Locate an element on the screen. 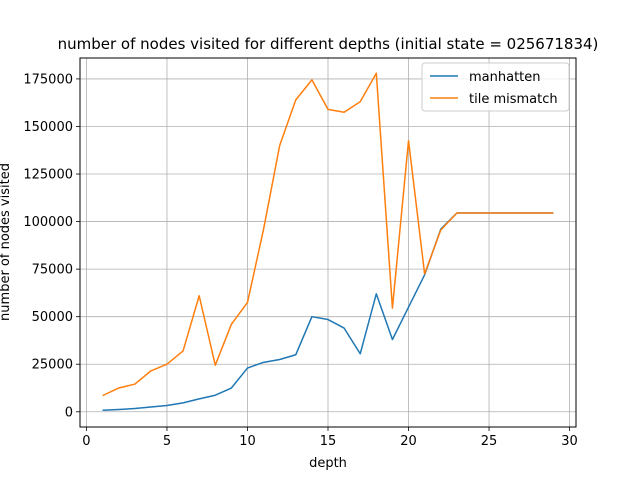 This screenshot has width=640, height=480. x-axis-title: depth is located at coordinates (328, 463).